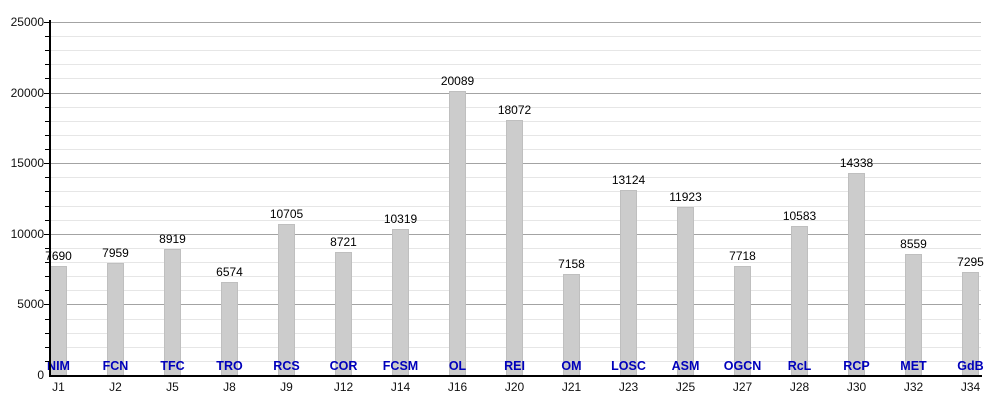 Image resolution: width=1000 pixels, height=400 pixels. I want to click on x-axis-category-label: J14, so click(400, 387).